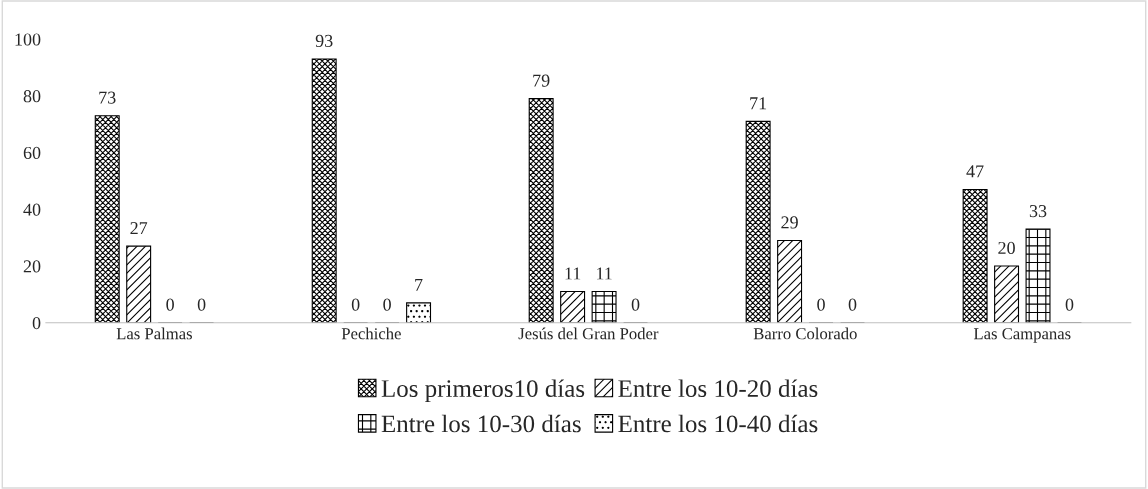 Image resolution: width=1148 pixels, height=489 pixels. Describe the element at coordinates (483, 391) in the screenshot. I see `legend-label: Los primeros10 días` at that location.